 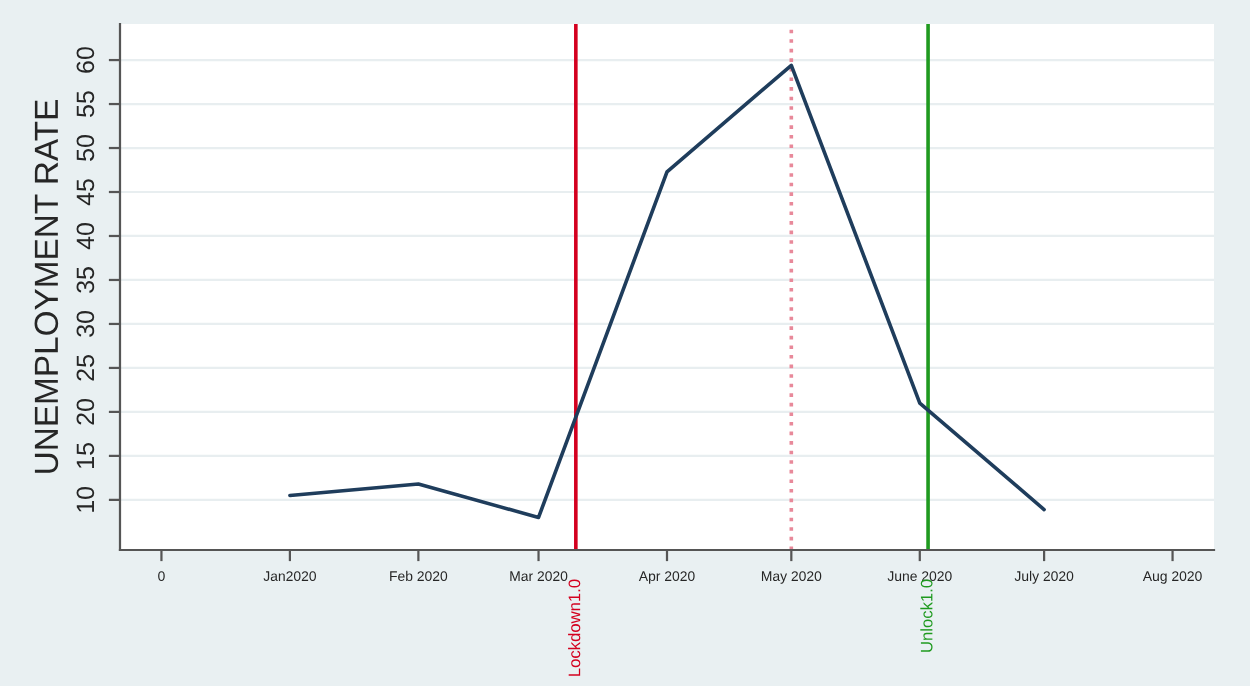 What do you see at coordinates (85, 192) in the screenshot?
I see `y-tick-label: 45` at bounding box center [85, 192].